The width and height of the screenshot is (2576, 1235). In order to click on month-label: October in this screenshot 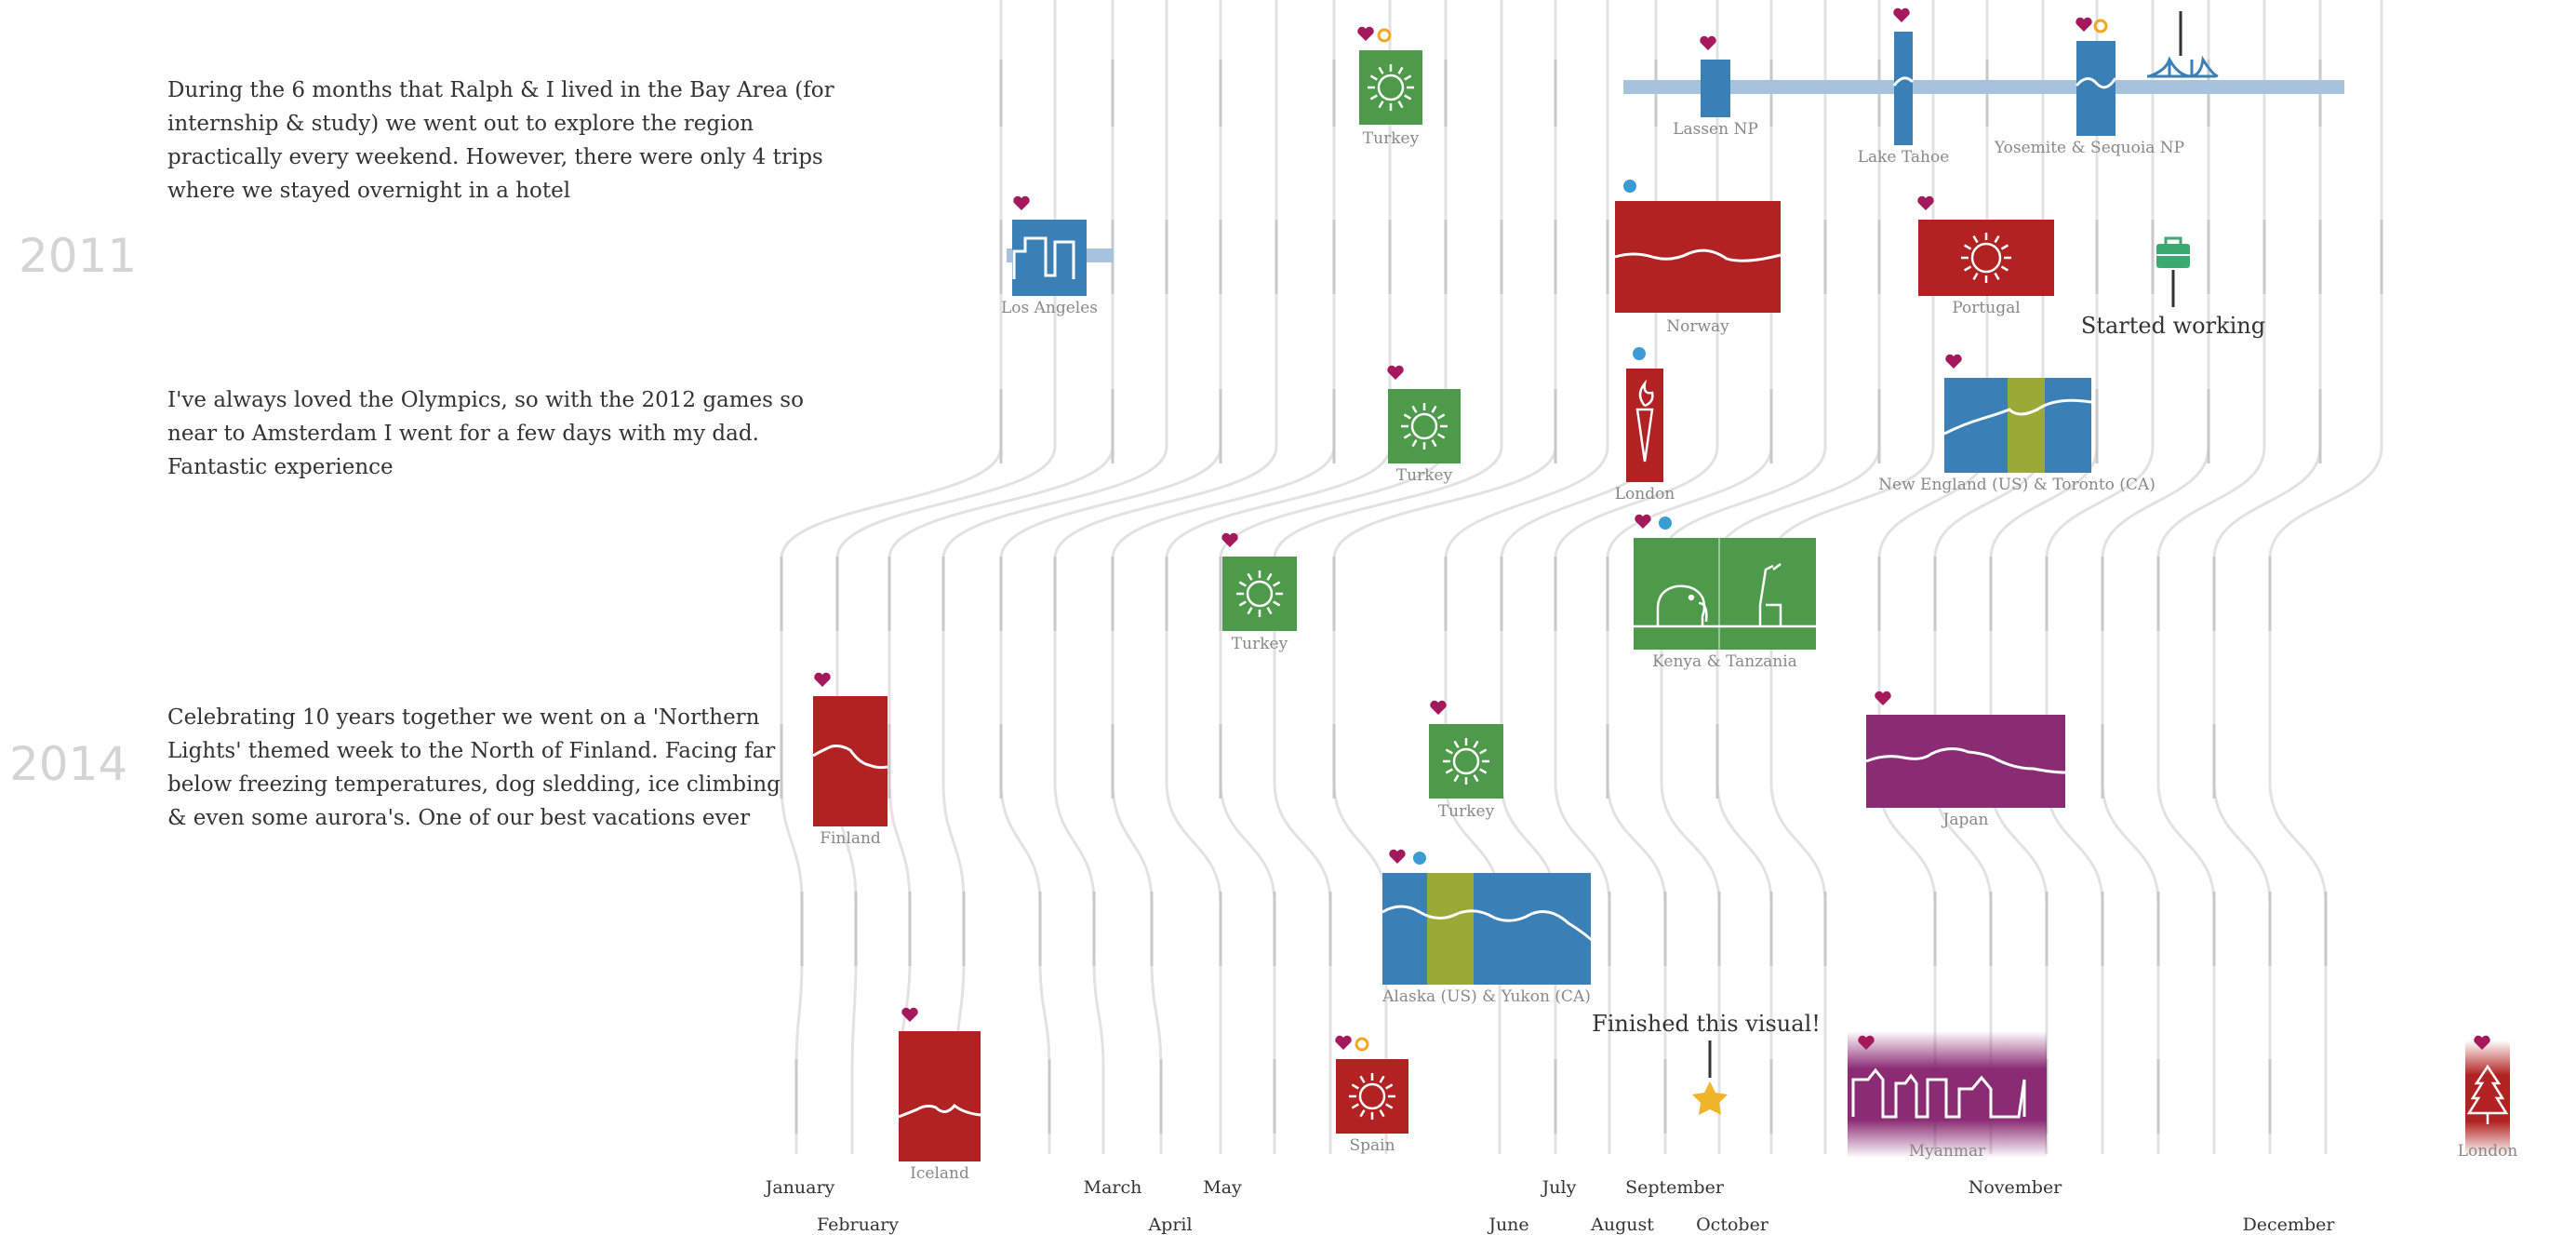, I will do `click(1732, 1225)`.